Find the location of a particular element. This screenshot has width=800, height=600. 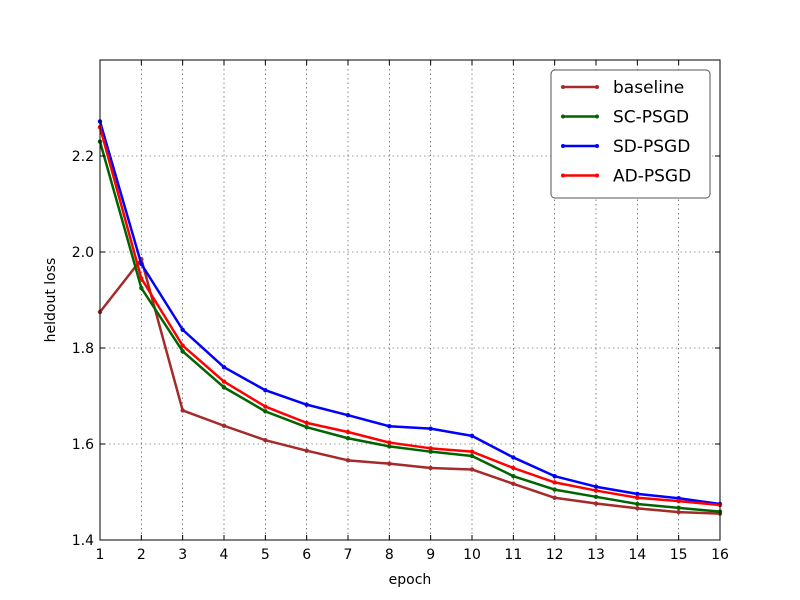

x-tick-label: 8 is located at coordinates (389, 555).